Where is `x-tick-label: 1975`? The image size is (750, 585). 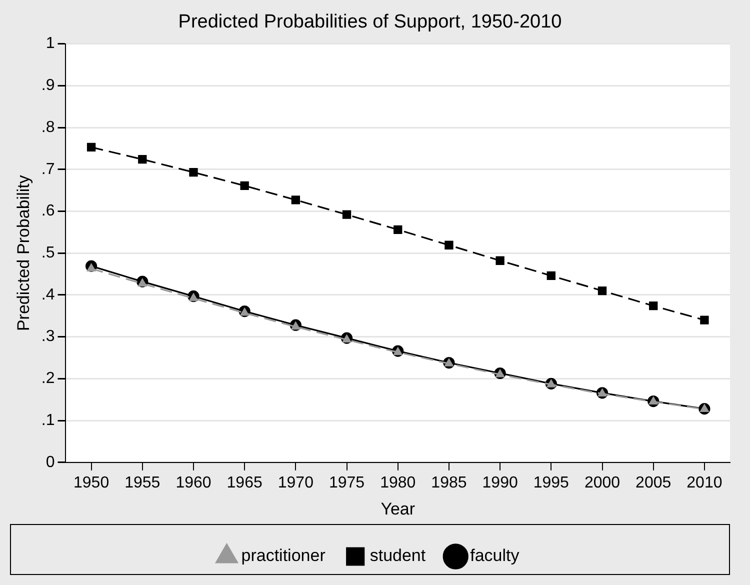 x-tick-label: 1975 is located at coordinates (346, 483).